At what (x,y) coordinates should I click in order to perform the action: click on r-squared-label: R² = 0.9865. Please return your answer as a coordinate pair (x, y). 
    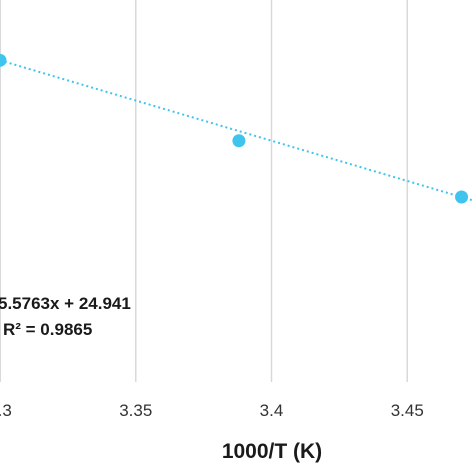
    Looking at the image, I should click on (47, 329).